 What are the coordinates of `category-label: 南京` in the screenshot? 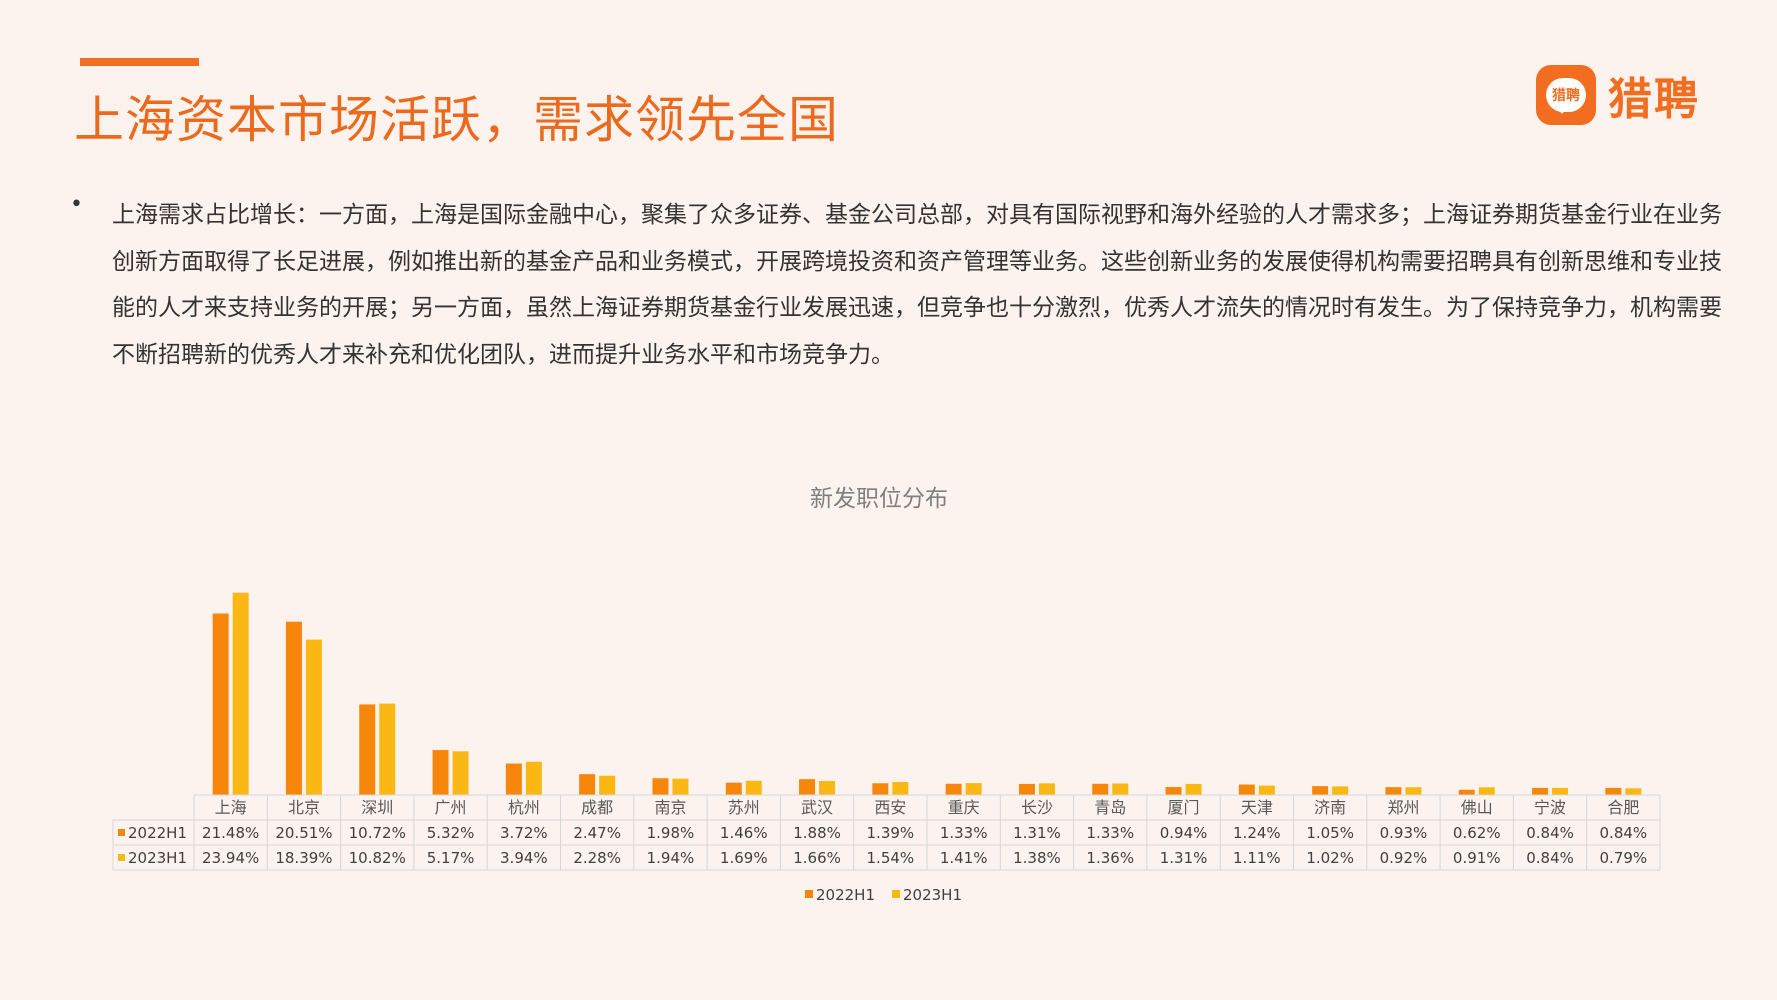 It's located at (670, 807).